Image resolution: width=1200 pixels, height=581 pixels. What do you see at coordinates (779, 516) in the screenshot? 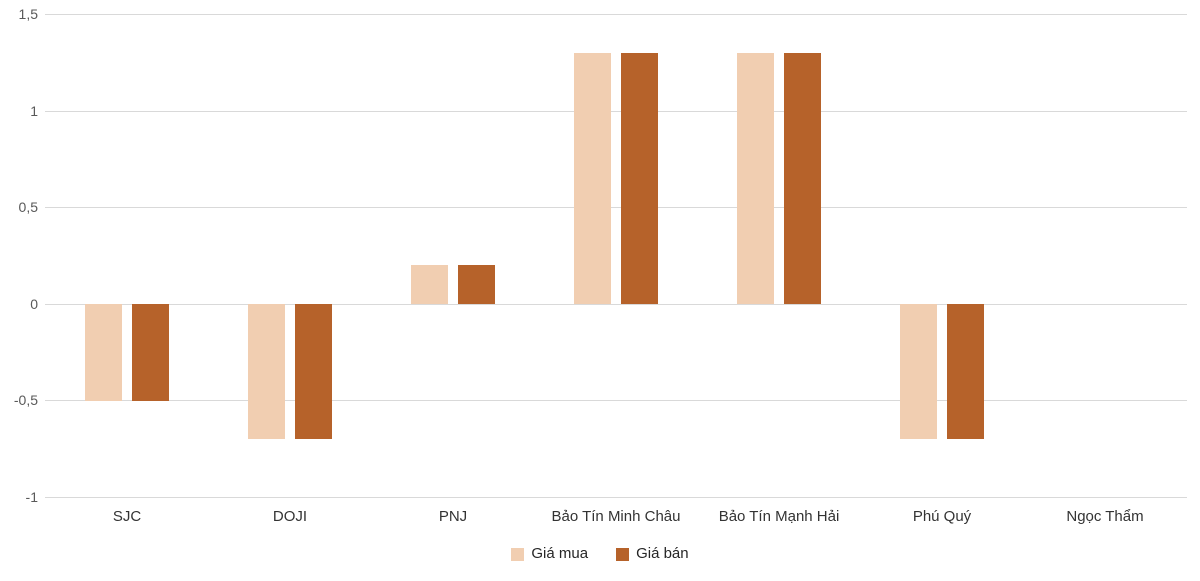
I see `x-tick-label-bao-tin-manh-hai: Bảo Tín Mạnh Hải` at bounding box center [779, 516].